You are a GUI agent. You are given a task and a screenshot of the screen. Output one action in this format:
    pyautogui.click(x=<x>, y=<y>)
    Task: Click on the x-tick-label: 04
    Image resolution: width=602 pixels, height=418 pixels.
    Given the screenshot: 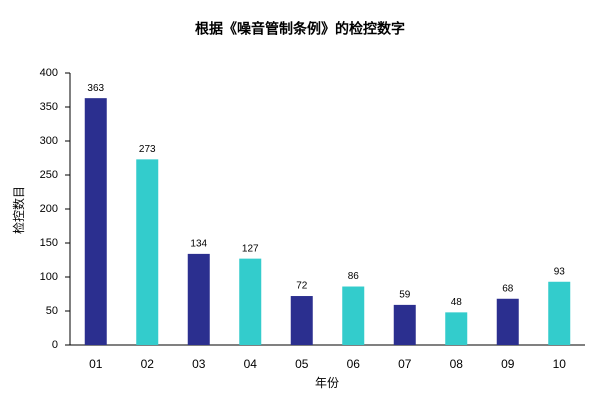 What is the action you would take?
    pyautogui.click(x=251, y=364)
    